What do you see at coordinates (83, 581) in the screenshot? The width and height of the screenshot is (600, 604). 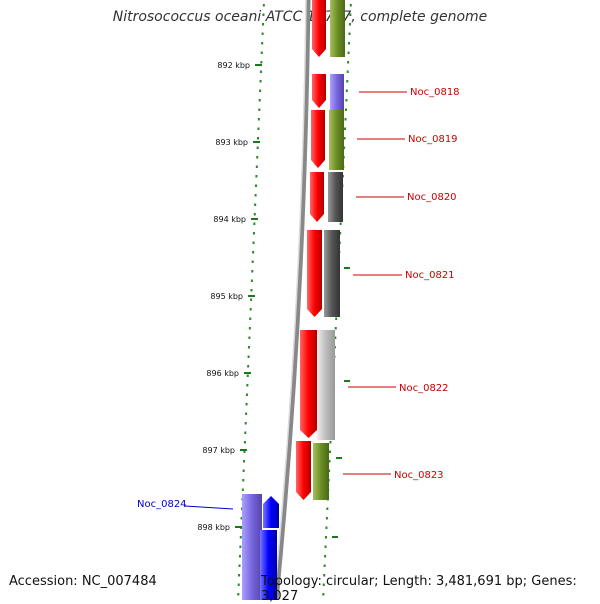 I see `accession-text: Accession: NC_007484` at bounding box center [83, 581].